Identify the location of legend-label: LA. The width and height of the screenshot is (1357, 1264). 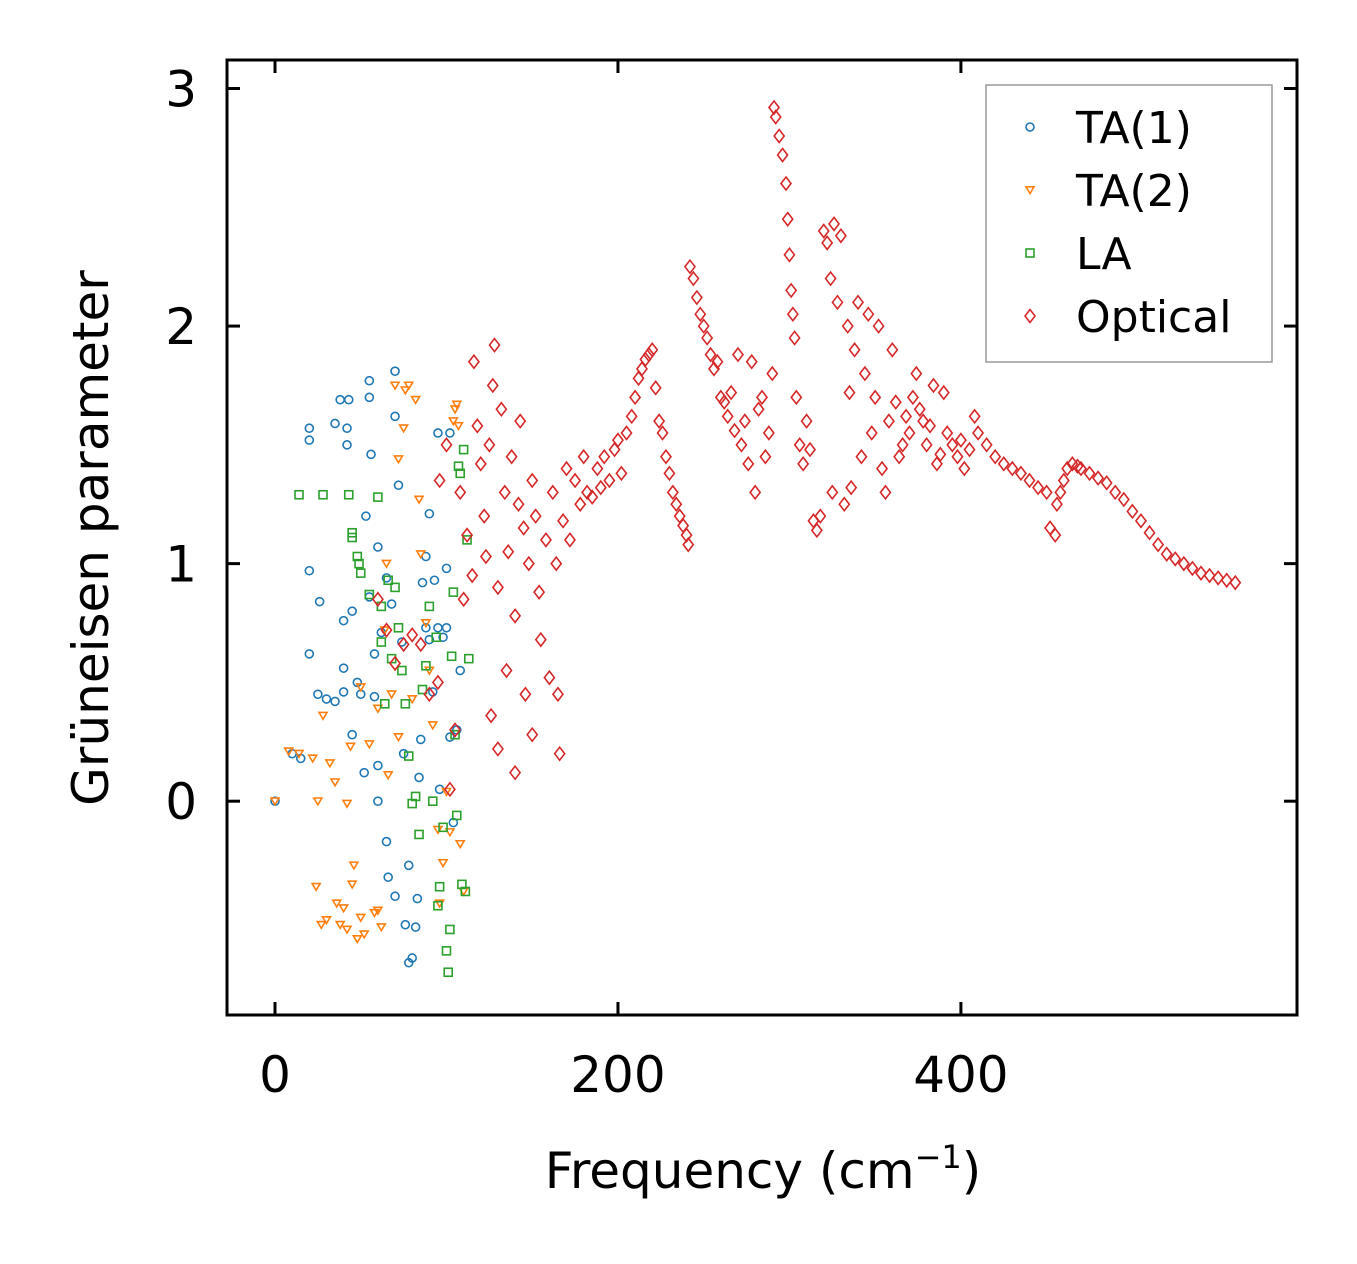
(1104, 254).